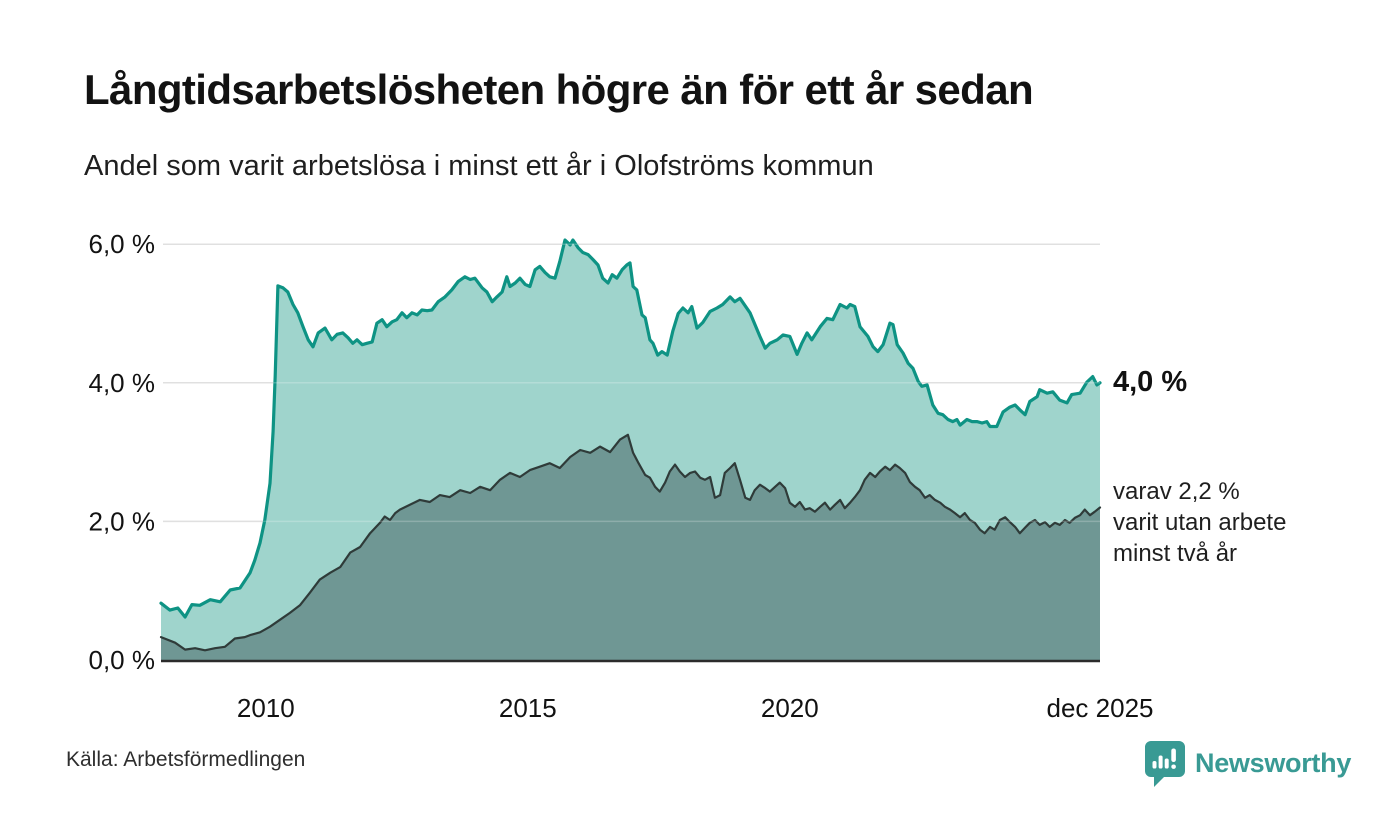 The height and width of the screenshot is (840, 1400). What do you see at coordinates (122, 244) in the screenshot?
I see `y-tick-label: 6,0 %` at bounding box center [122, 244].